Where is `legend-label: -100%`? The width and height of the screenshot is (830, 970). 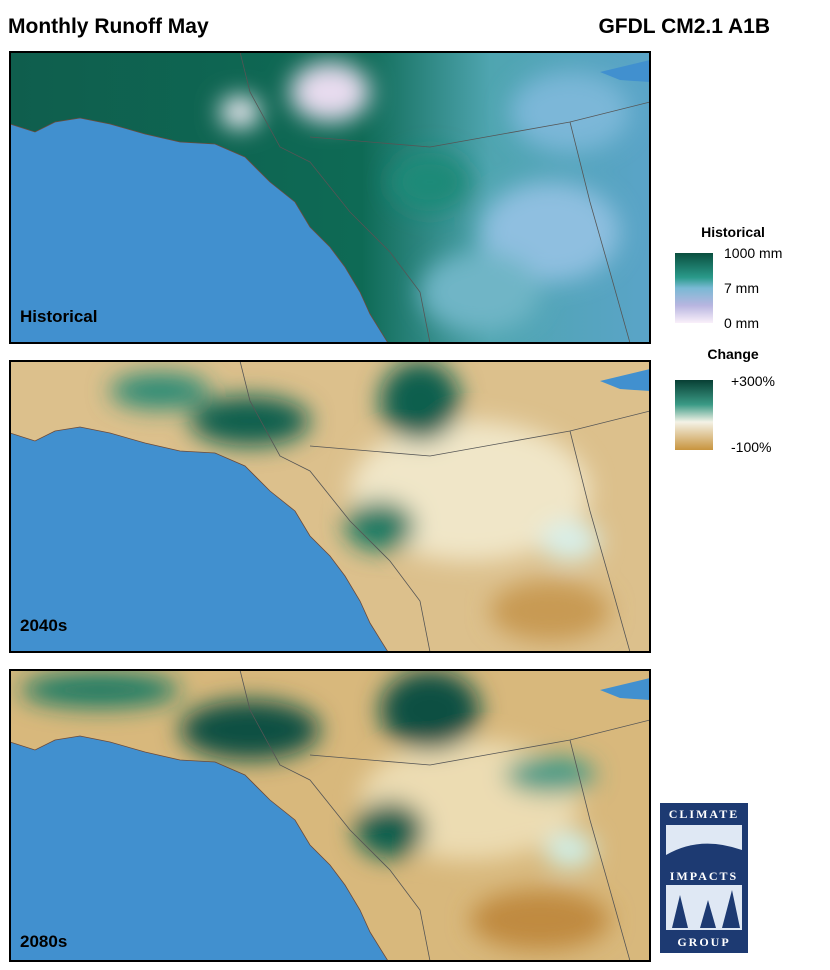
legend-label: -100% is located at coordinates (751, 447).